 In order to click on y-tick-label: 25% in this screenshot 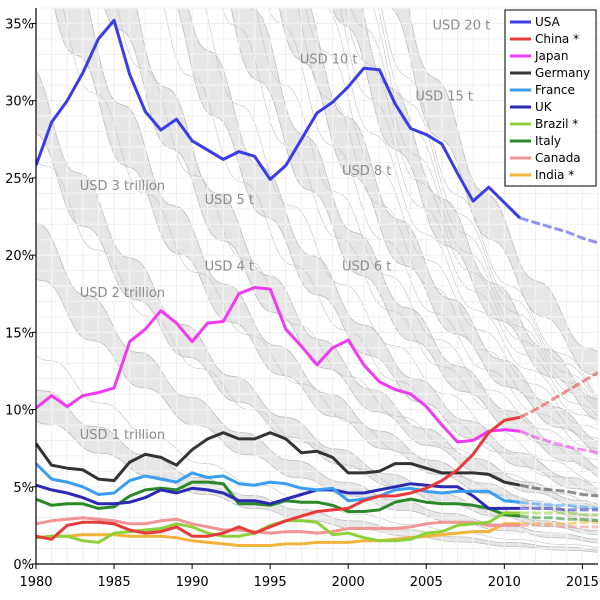, I will do `click(19, 179)`.